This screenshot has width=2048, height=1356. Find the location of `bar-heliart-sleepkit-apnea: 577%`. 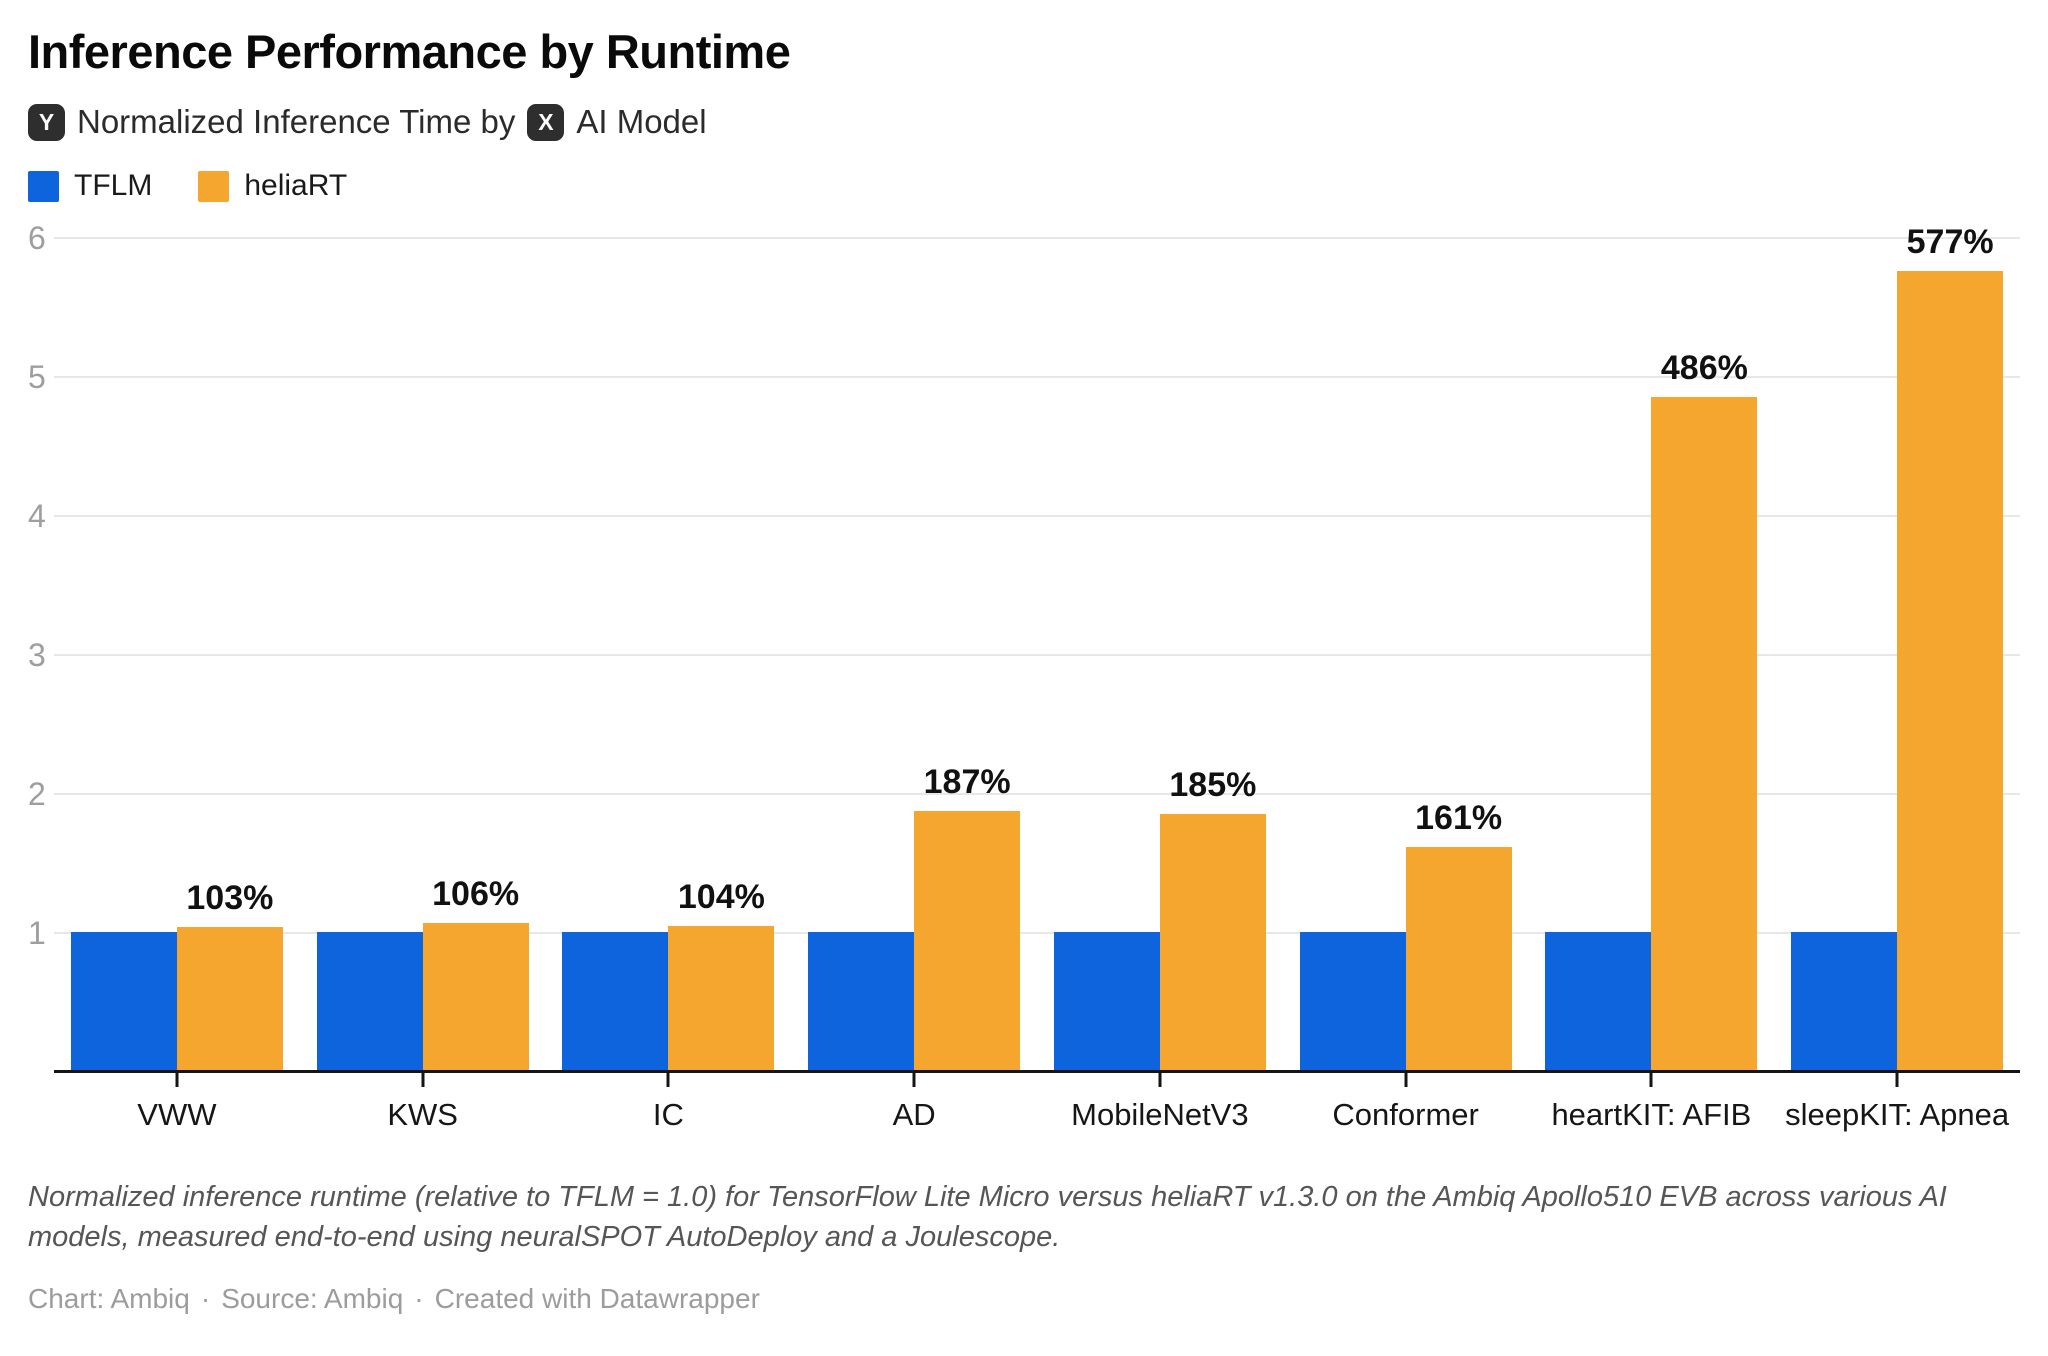

bar-heliart-sleepkit-apnea: 577% is located at coordinates (1950, 646).